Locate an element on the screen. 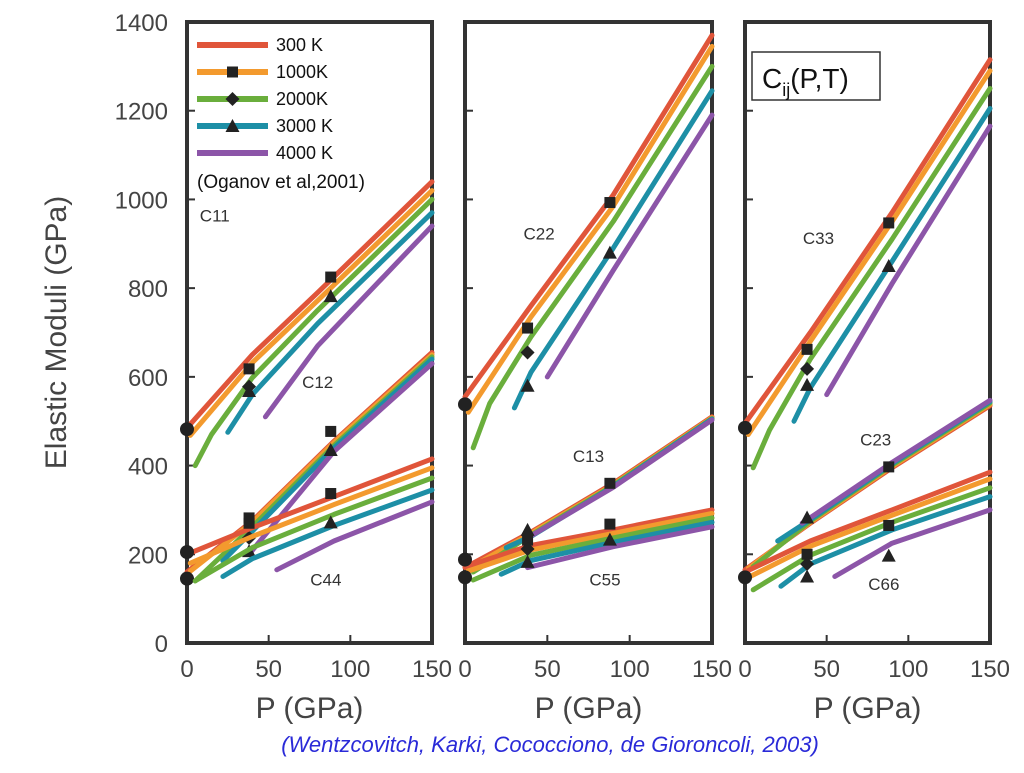  panel-note-box is located at coordinates (816, 76).